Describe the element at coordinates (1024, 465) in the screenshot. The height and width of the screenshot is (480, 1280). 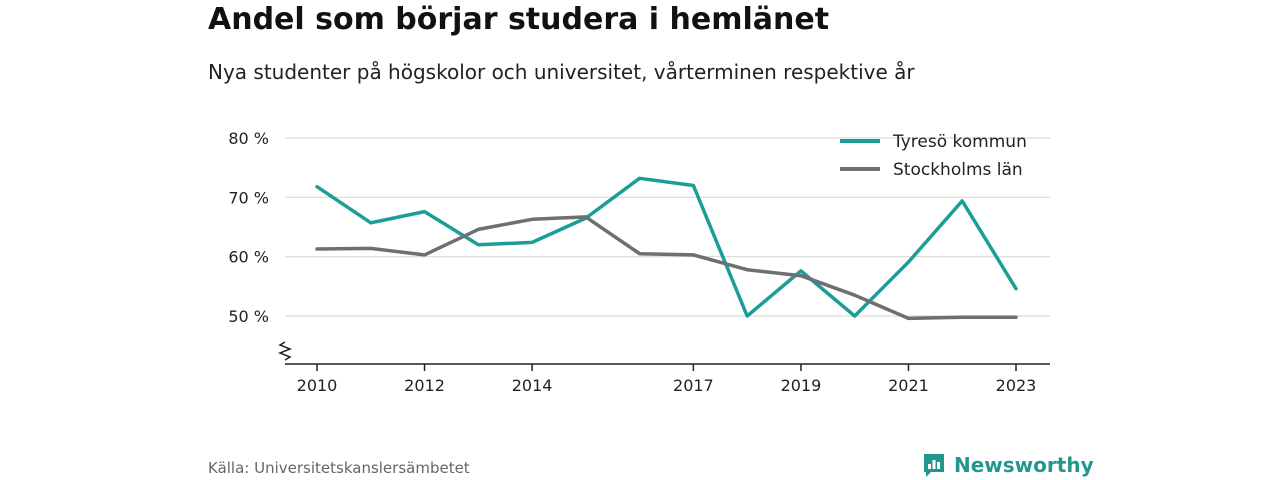
I see `brand-name: Newsworthy` at that location.